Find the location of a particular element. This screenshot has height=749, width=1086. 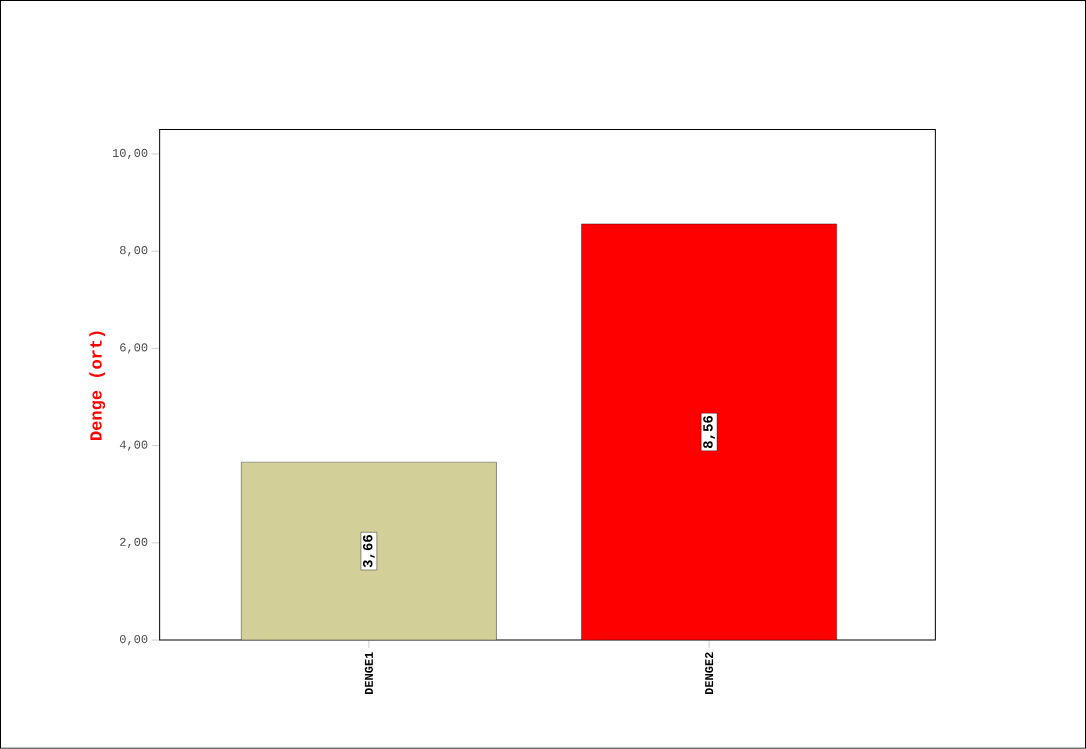

y-tick-label: 4,00 is located at coordinates (133, 445).